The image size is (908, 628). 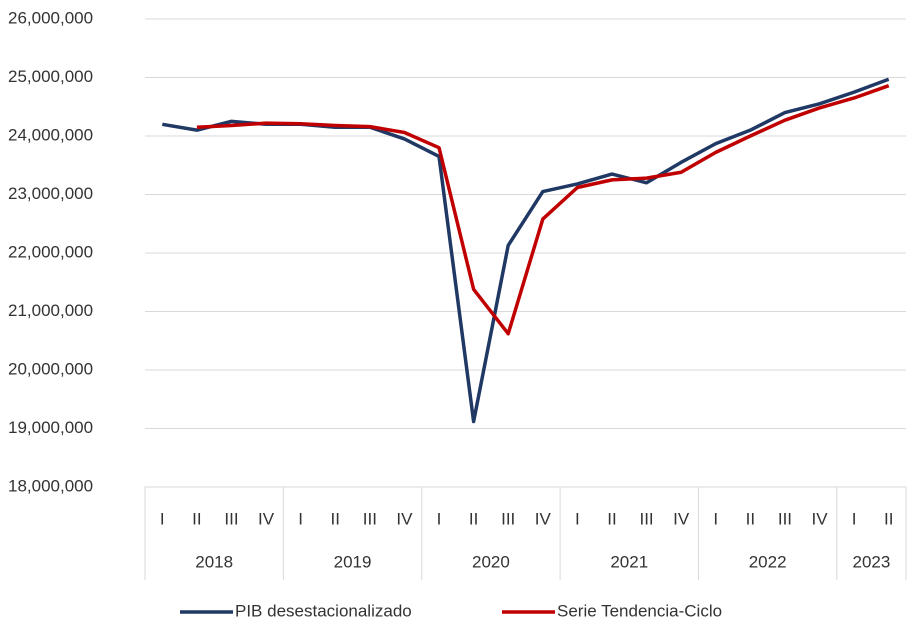 I want to click on x-group-label: 2020, so click(x=491, y=561).